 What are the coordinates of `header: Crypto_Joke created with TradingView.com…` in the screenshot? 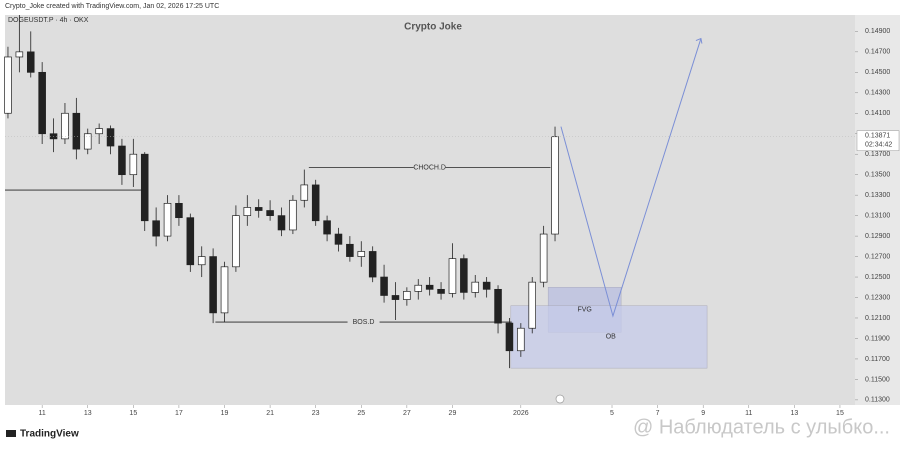 It's located at (112, 6).